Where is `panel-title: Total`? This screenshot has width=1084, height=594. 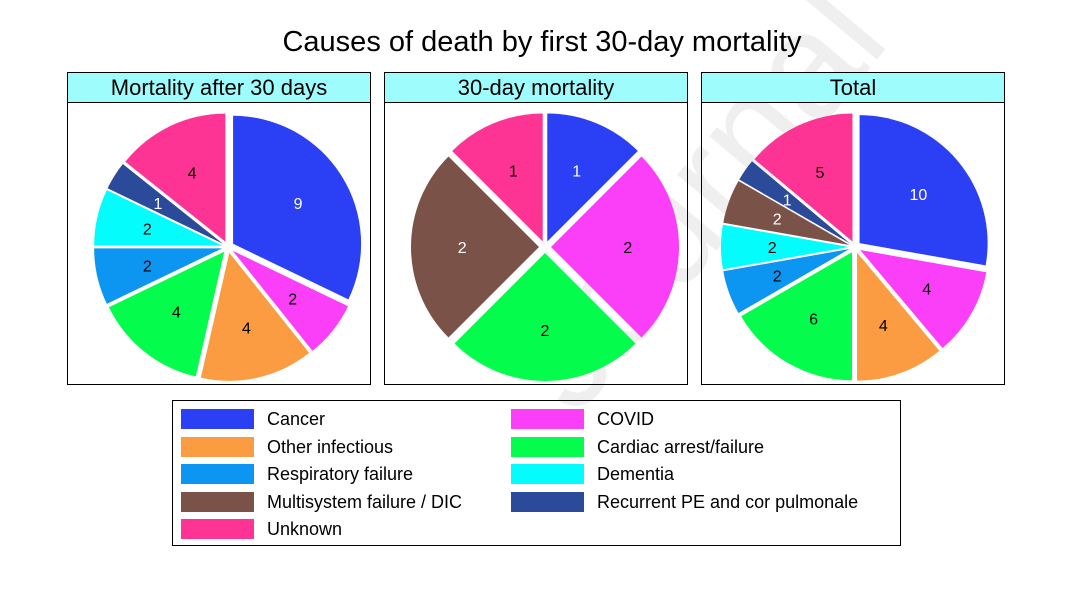
panel-title: Total is located at coordinates (853, 88).